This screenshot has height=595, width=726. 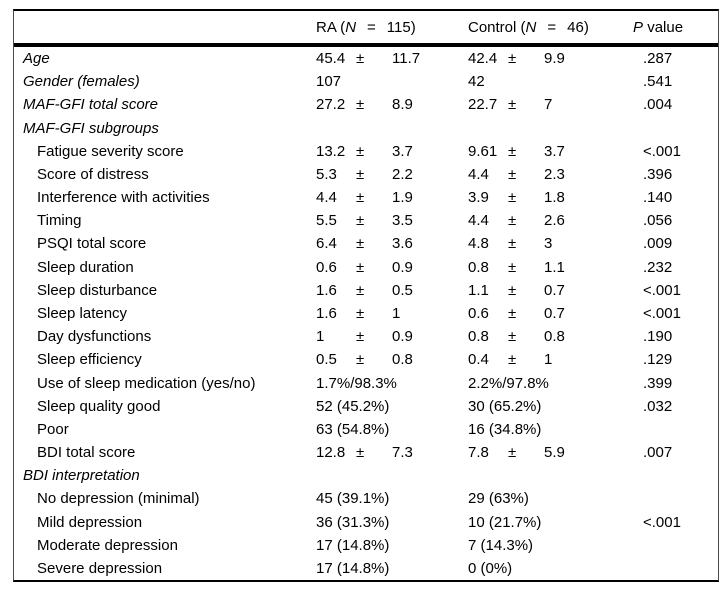 What do you see at coordinates (90, 522) in the screenshot?
I see `row-label: Mild depression` at bounding box center [90, 522].